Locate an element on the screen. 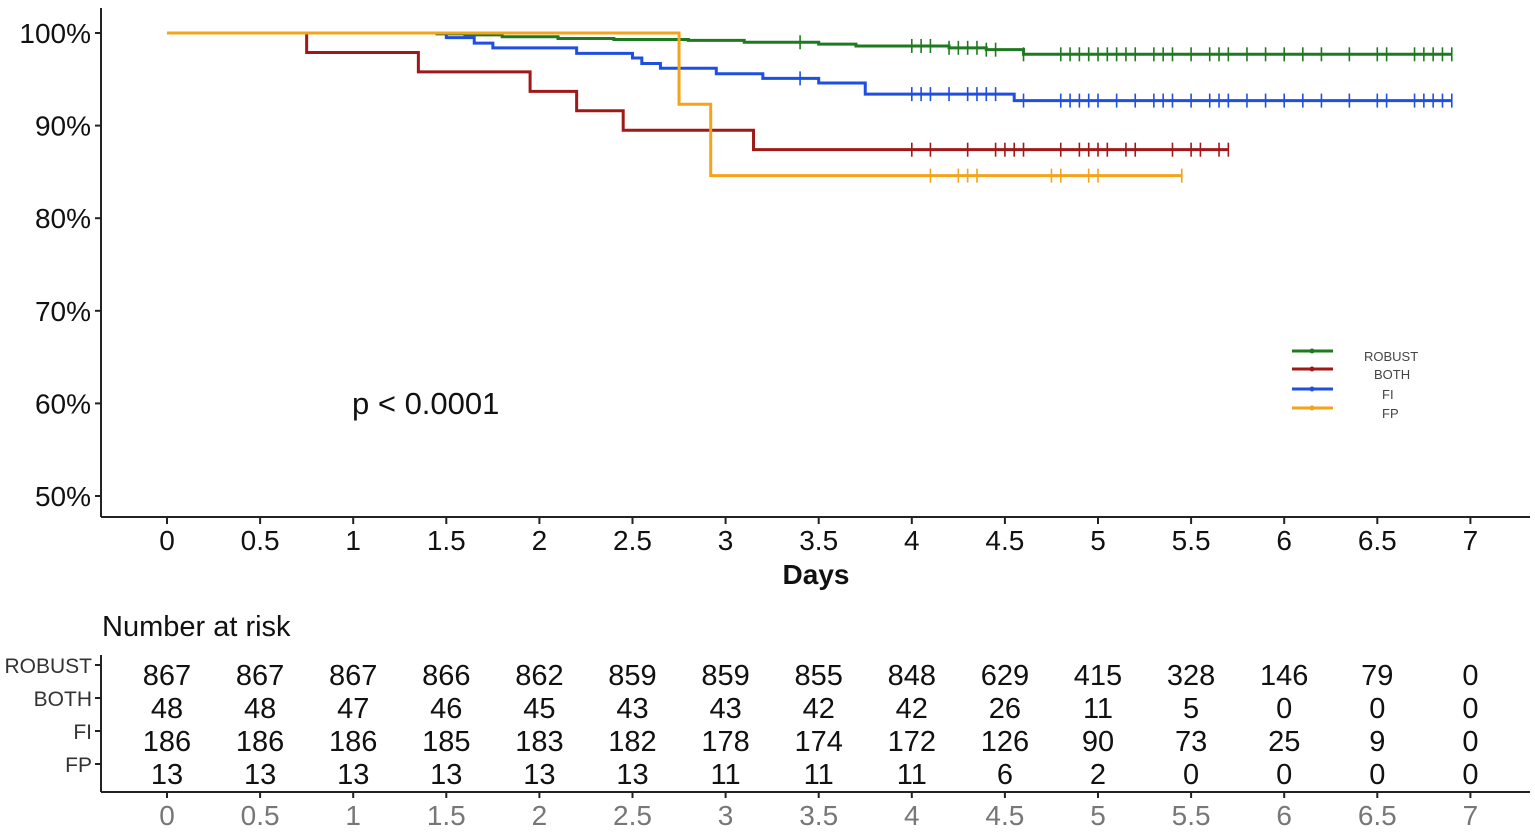 The image size is (1535, 833). risk-count-both: 11 is located at coordinates (1098, 709).